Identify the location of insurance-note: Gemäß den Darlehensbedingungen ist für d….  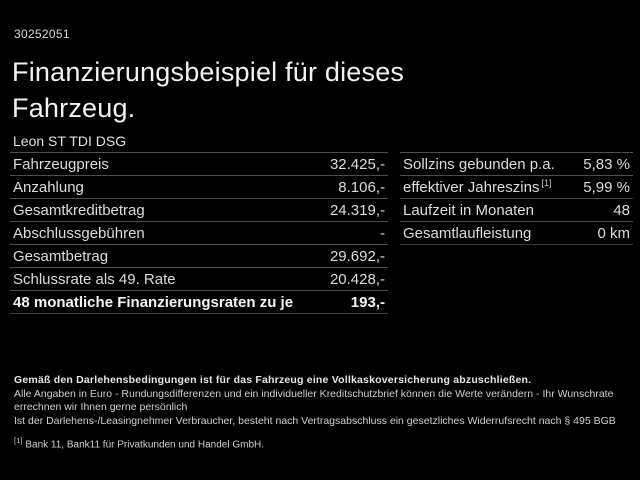
(273, 380).